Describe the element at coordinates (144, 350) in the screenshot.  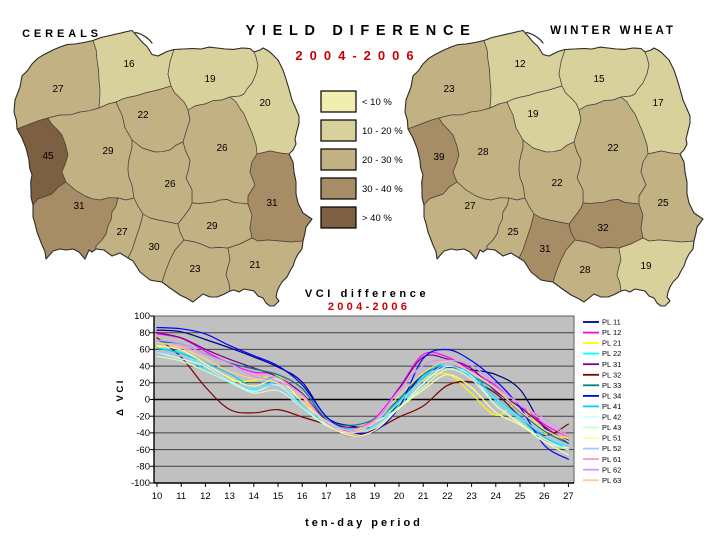
I see `svg-text: 60` at that location.